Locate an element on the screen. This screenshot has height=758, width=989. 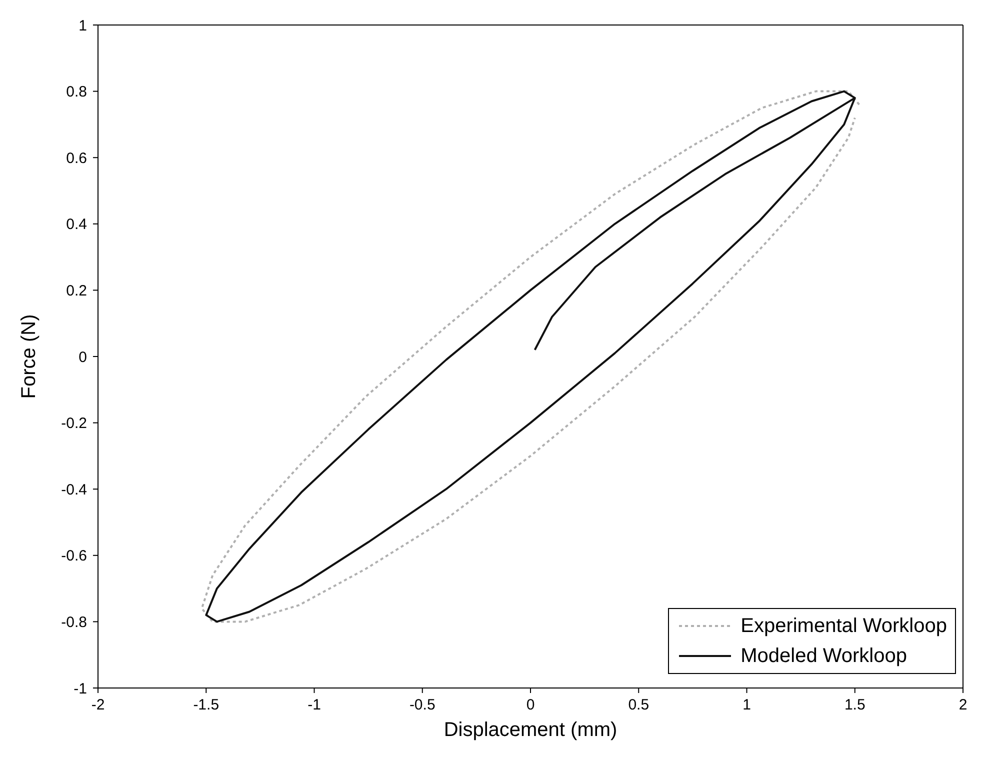
y-tick-label: -0.8 is located at coordinates (74, 623).